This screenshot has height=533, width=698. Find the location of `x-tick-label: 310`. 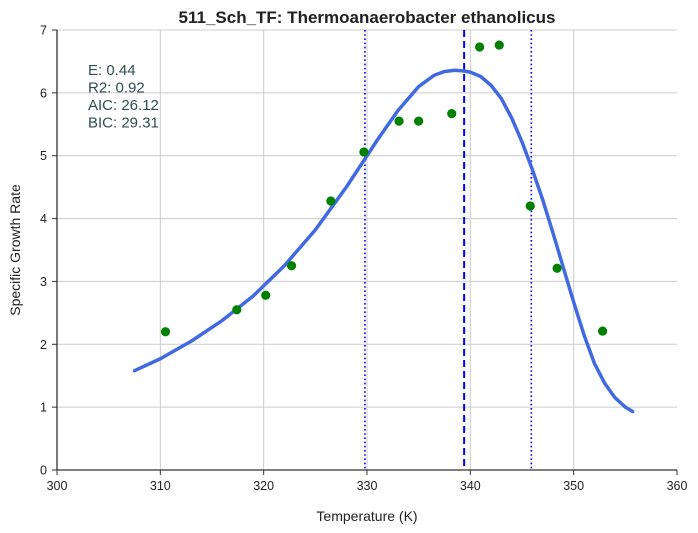

x-tick-label: 310 is located at coordinates (160, 486).